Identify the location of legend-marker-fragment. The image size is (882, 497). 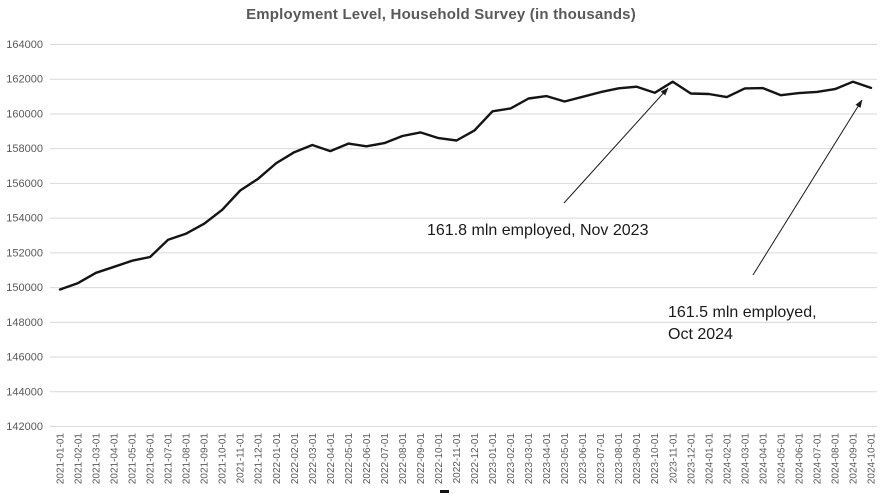
(444, 491).